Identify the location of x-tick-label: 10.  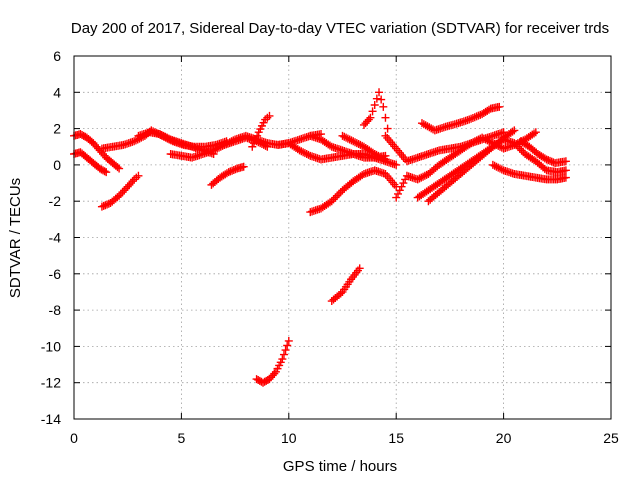
(289, 438).